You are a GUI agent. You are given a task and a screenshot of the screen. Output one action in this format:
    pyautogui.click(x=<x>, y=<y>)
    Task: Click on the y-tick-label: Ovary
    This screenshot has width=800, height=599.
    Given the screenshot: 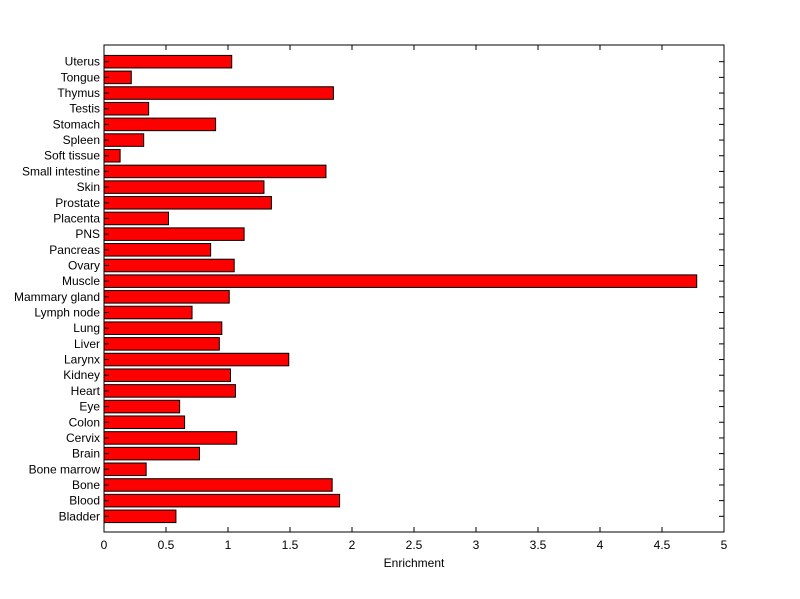 What is the action you would take?
    pyautogui.click(x=84, y=265)
    